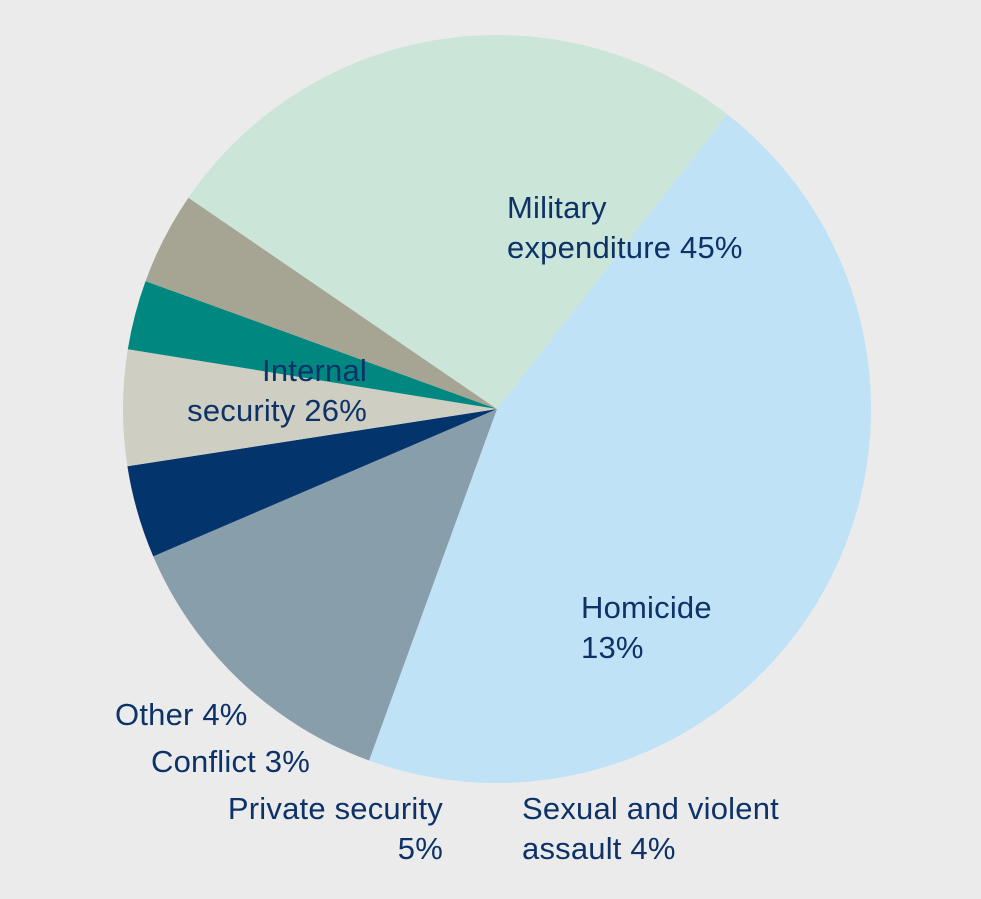  What do you see at coordinates (230, 761) in the screenshot?
I see `label-conflict: Conflict 3%` at bounding box center [230, 761].